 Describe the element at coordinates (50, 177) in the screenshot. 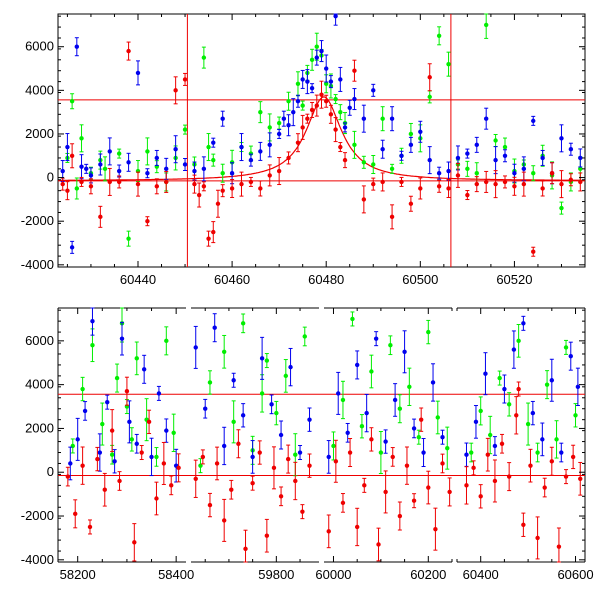

I see `y-tick-label: 0` at that location.